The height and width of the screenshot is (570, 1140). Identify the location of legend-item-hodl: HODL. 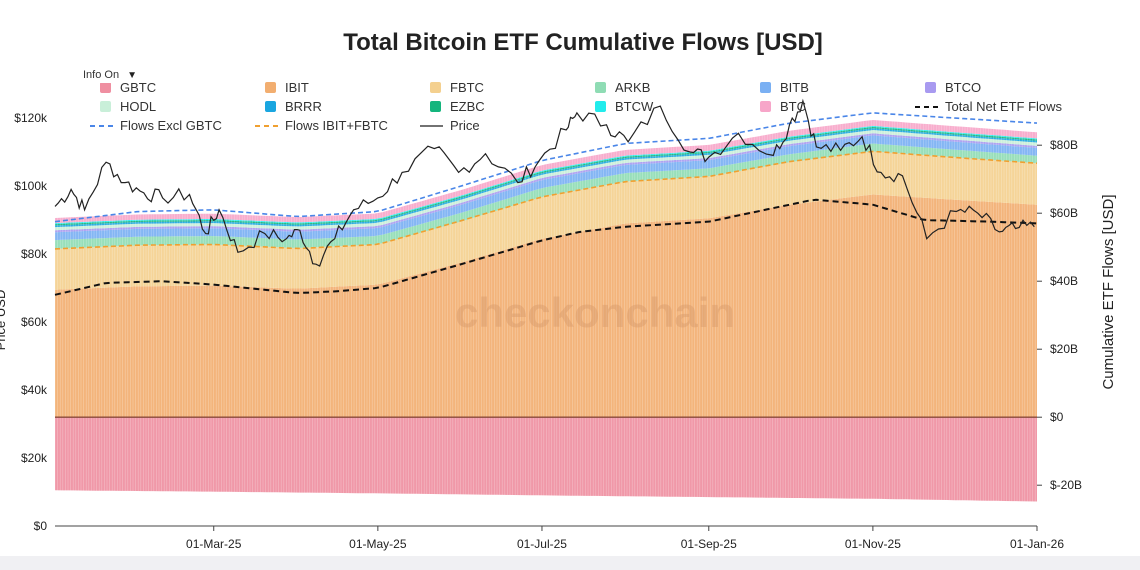
(128, 106).